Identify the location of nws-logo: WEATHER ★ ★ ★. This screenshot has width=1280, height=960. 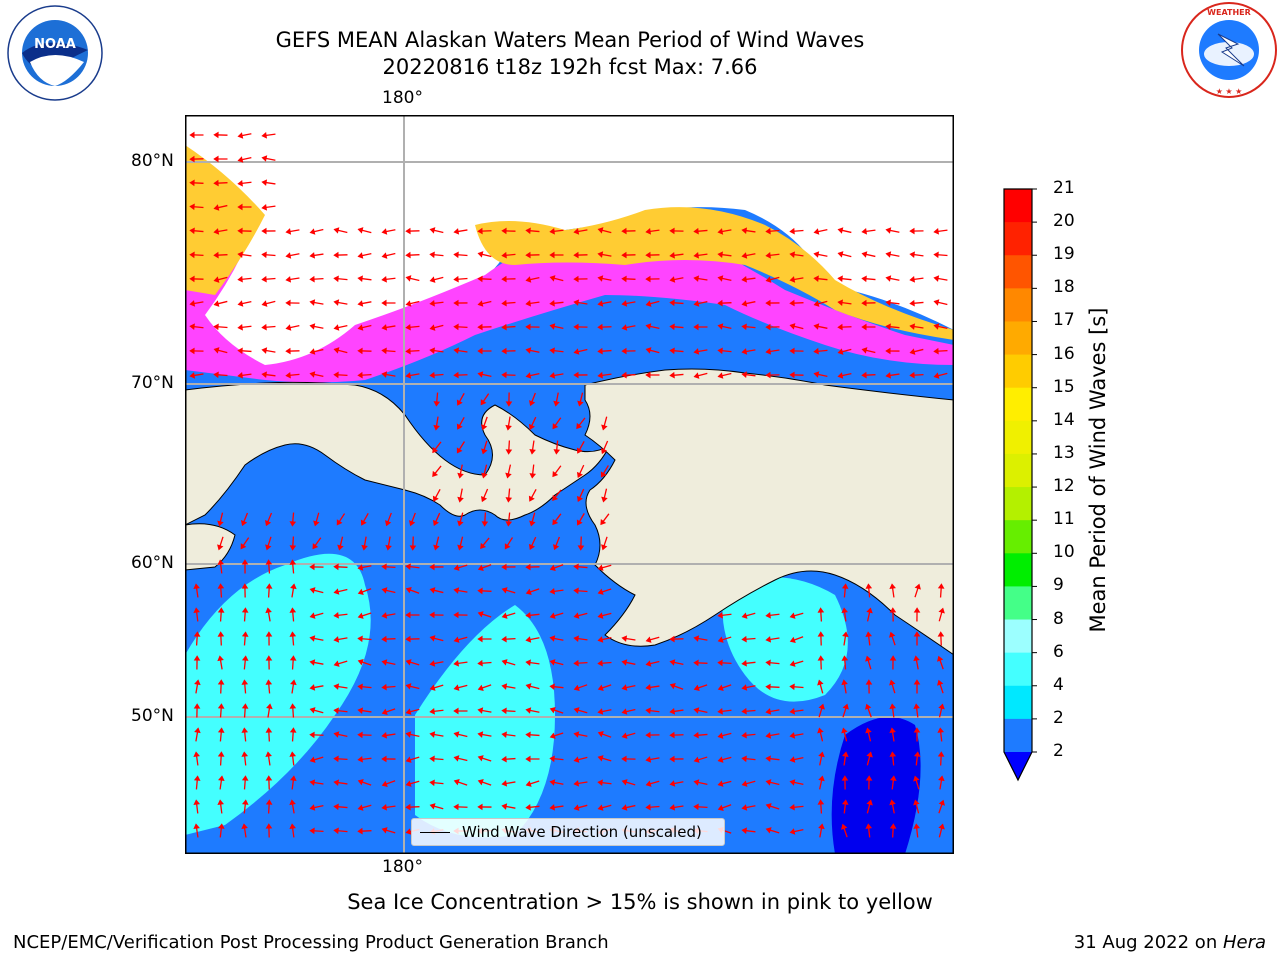
(1229, 50).